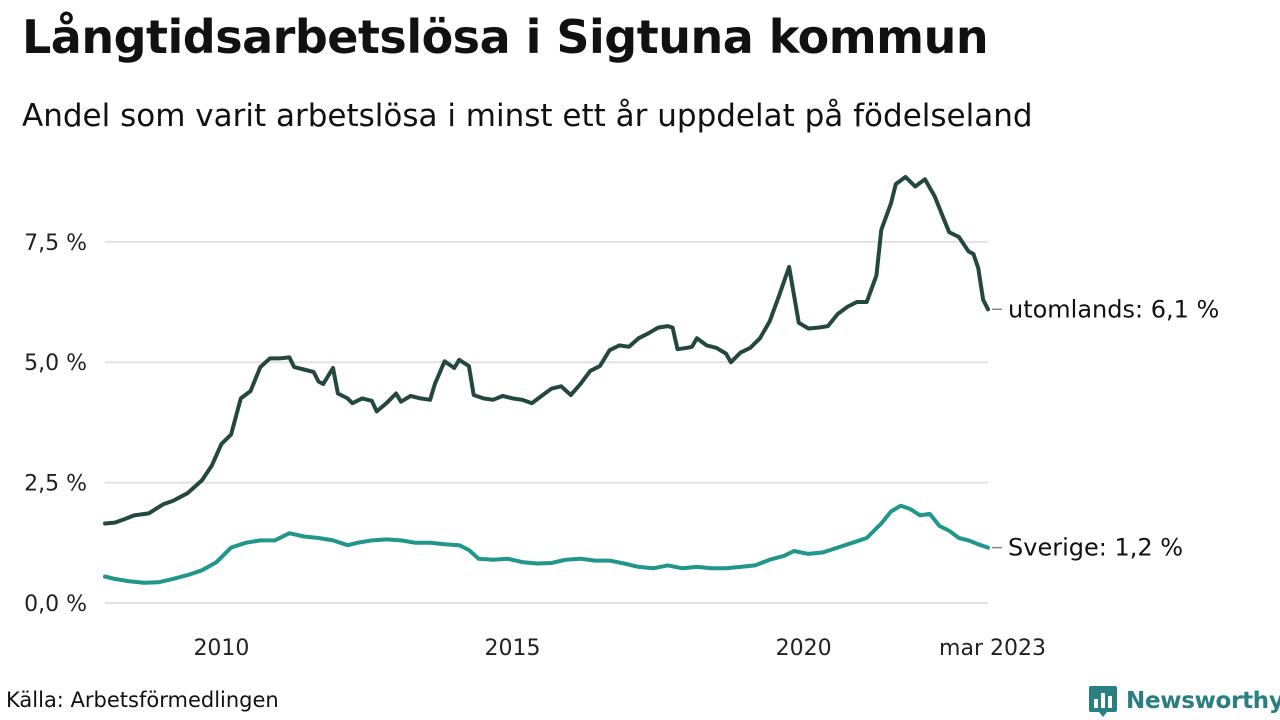  Describe the element at coordinates (513, 648) in the screenshot. I see `x-tick-label: 2015` at that location.